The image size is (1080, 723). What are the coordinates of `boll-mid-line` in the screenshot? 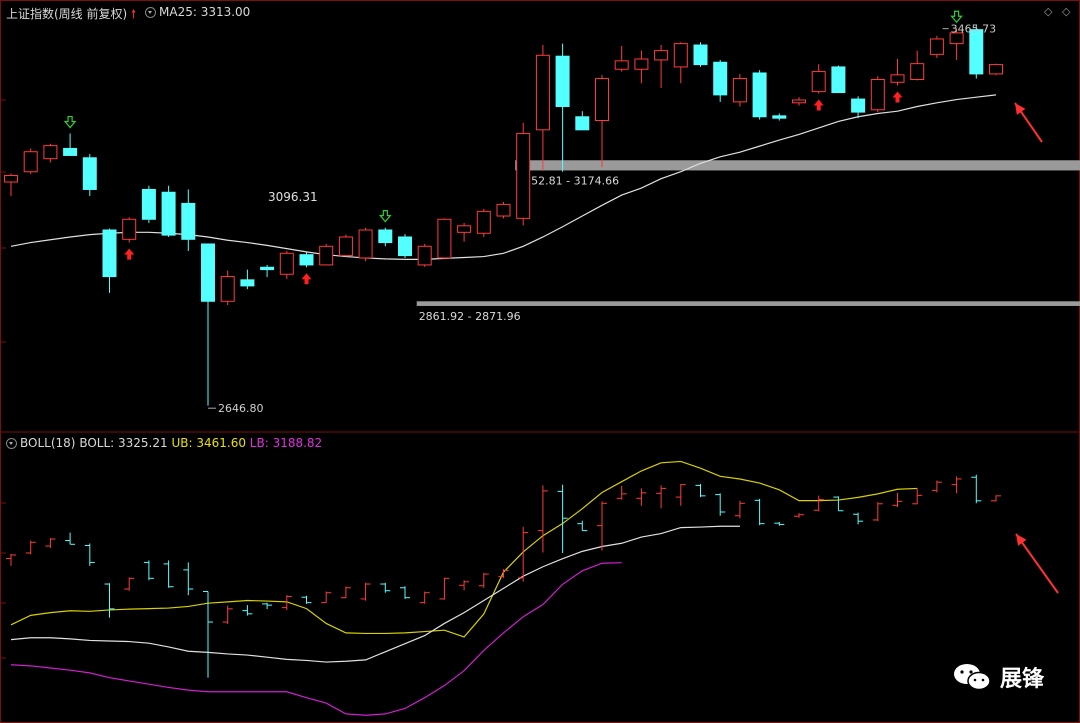 It's located at (375, 594).